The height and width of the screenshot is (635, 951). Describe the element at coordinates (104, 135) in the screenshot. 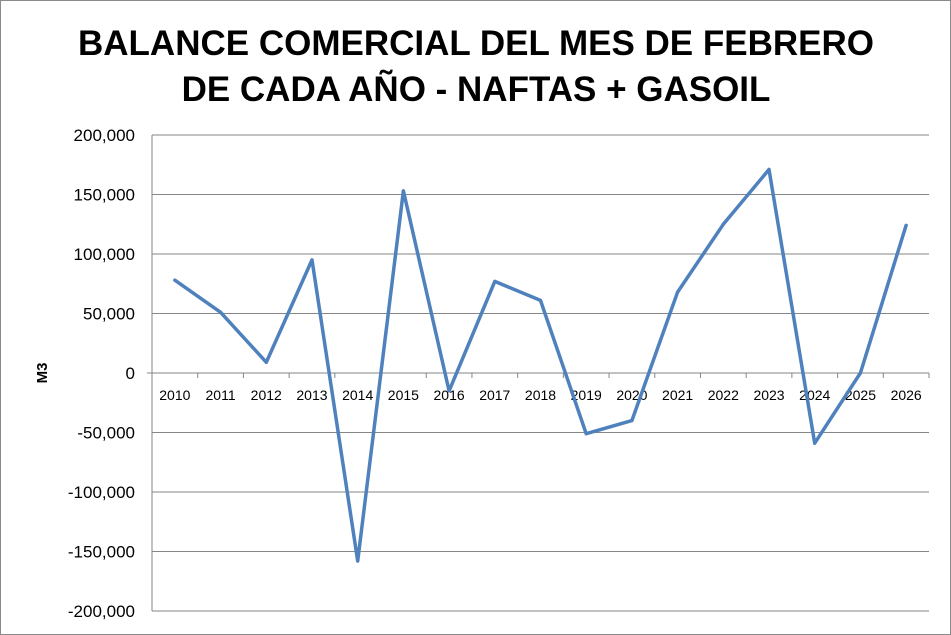

I see `y-tick-label: 200,000` at that location.